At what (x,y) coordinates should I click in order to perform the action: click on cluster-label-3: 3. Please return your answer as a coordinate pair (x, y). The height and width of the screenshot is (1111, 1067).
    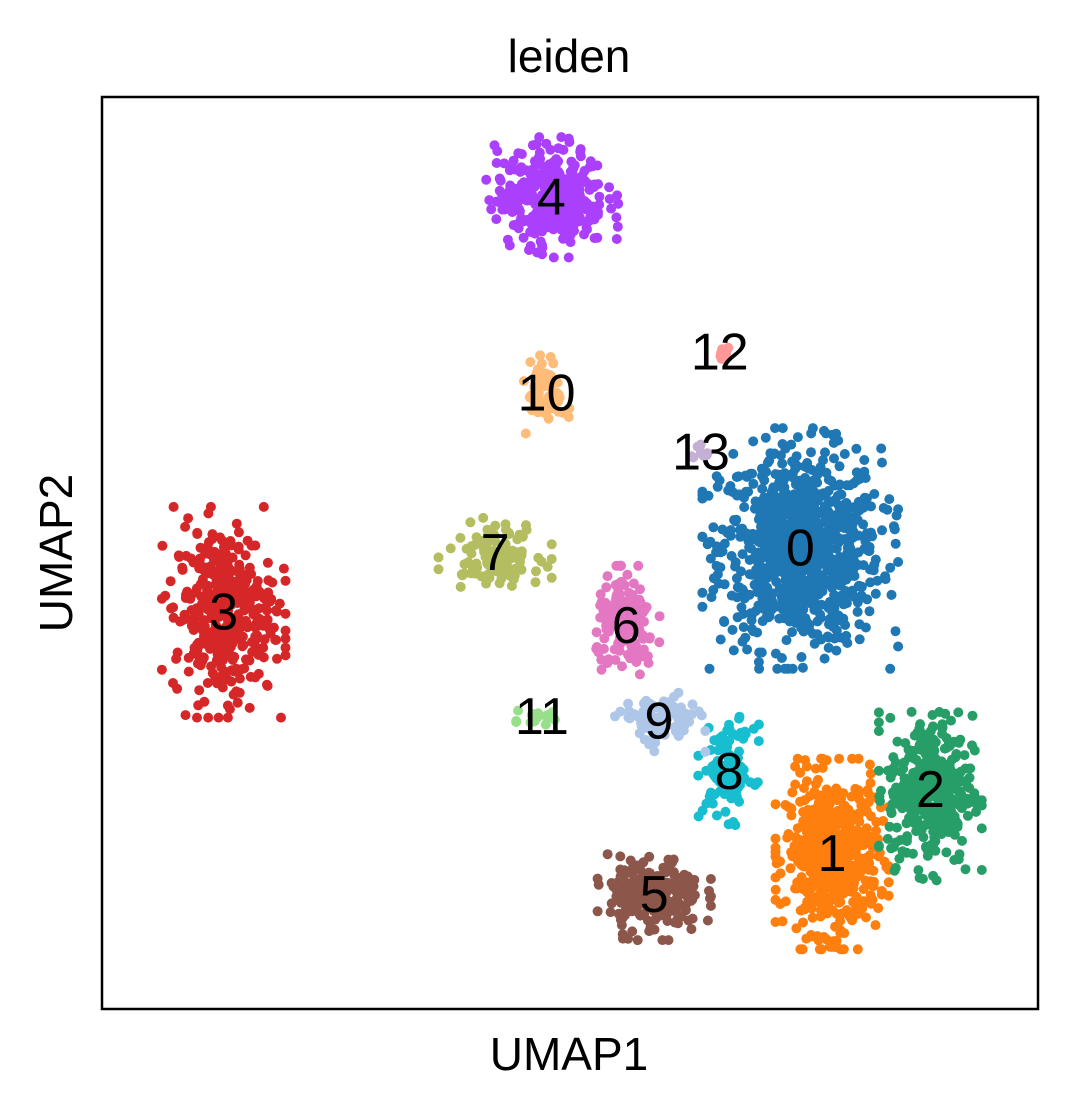
    Looking at the image, I should click on (223, 612).